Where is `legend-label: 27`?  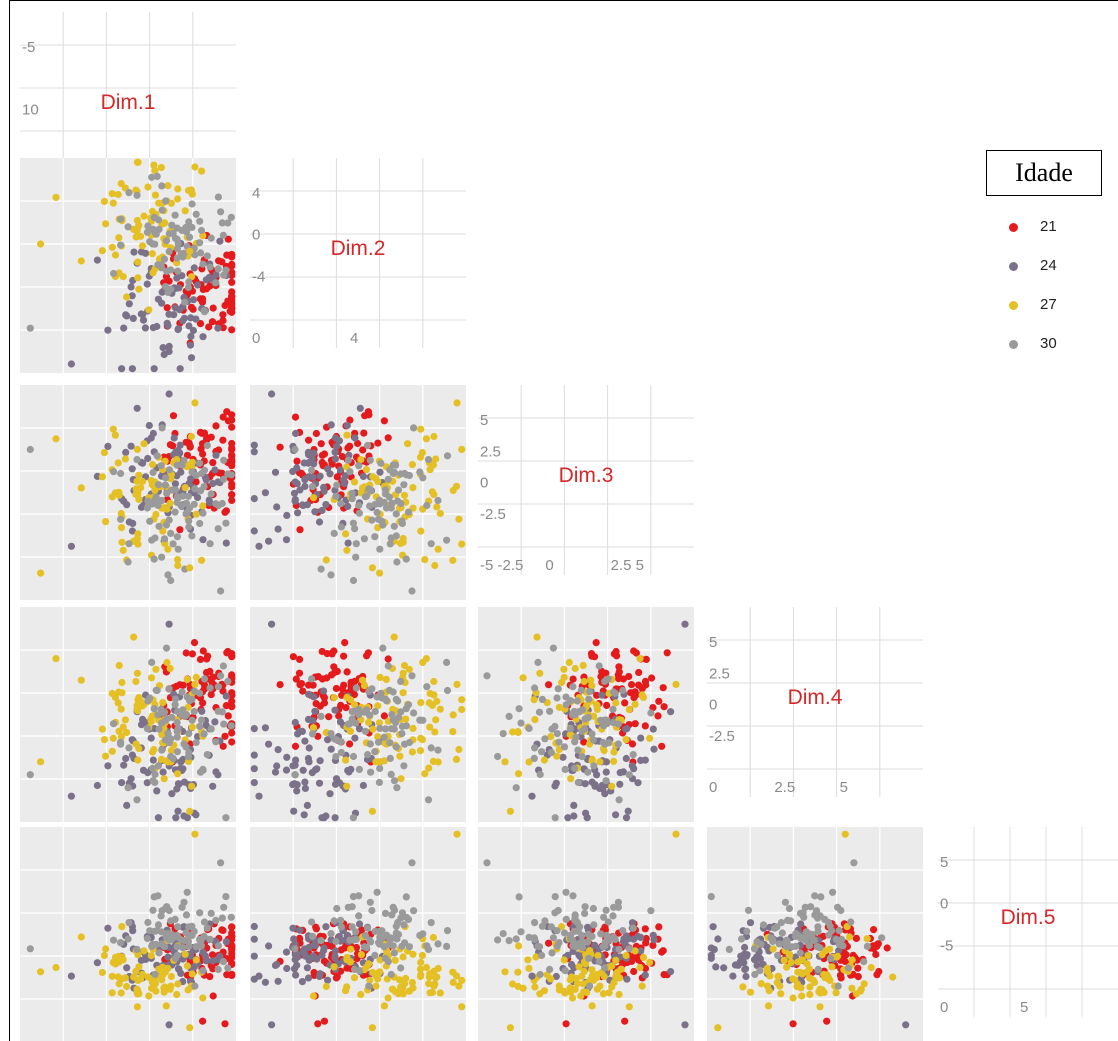
legend-label: 27 is located at coordinates (1048, 304).